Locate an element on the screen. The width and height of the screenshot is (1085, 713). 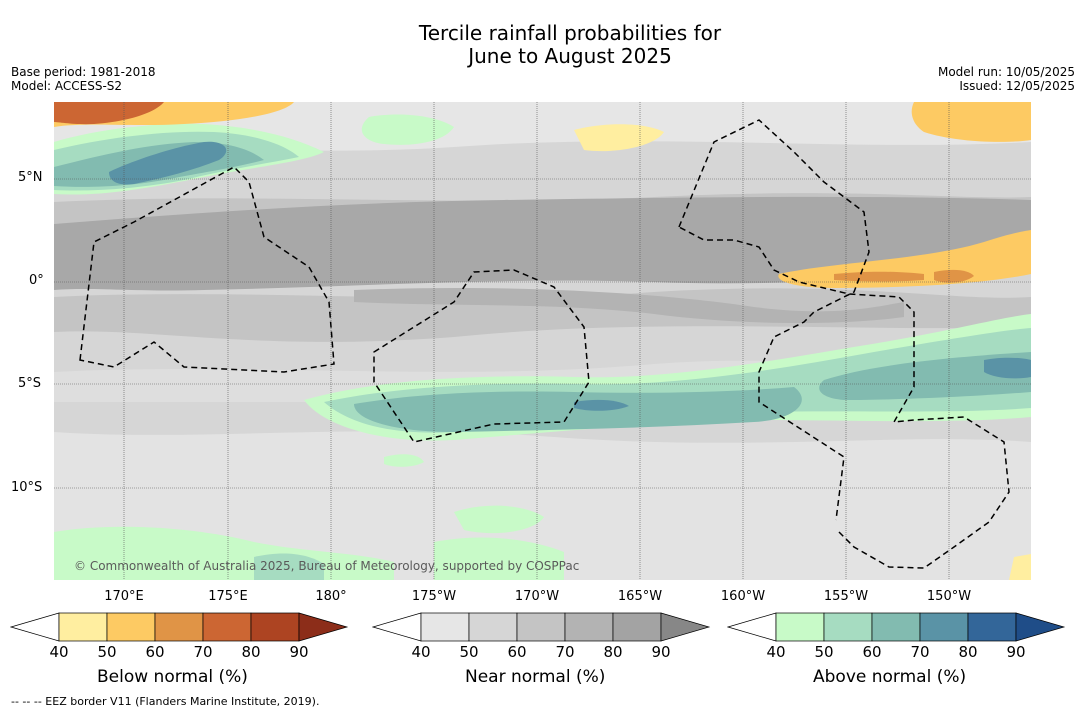
lon-label-175w: 175°W is located at coordinates (434, 596).